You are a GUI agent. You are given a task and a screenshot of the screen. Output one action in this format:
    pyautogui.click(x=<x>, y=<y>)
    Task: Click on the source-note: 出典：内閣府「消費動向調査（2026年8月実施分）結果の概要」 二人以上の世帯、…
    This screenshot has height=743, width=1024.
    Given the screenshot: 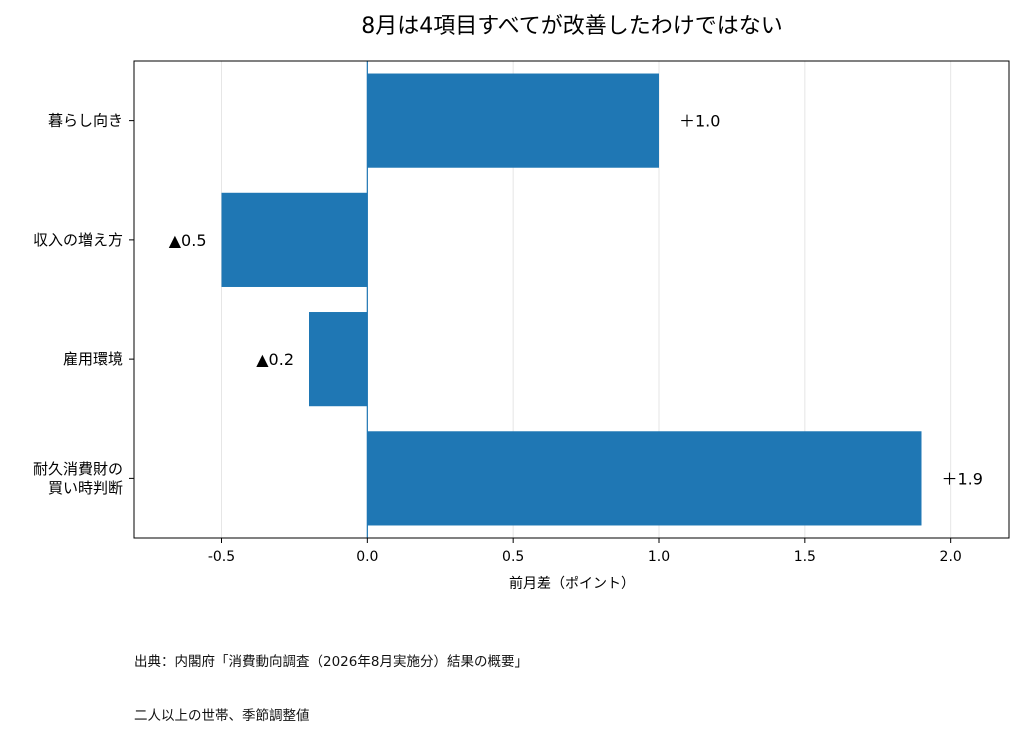 What is the action you would take?
    pyautogui.click(x=331, y=680)
    